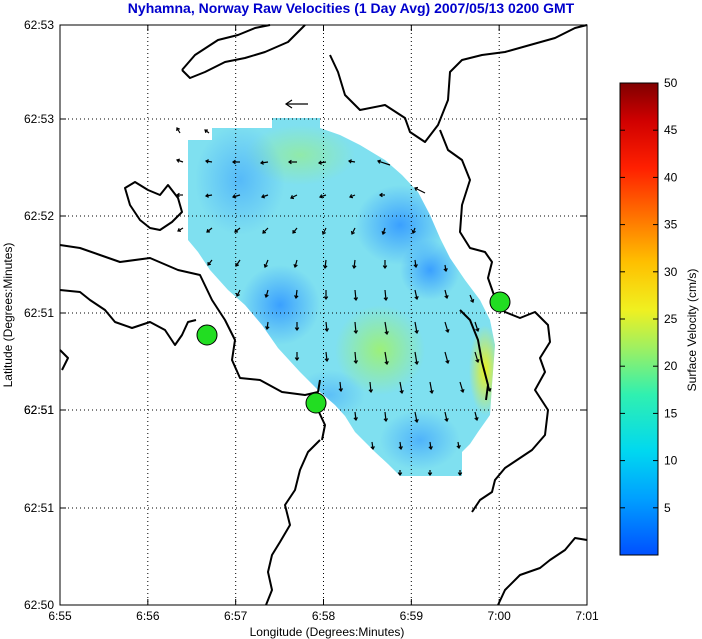 This screenshot has height=639, width=702. What do you see at coordinates (692, 330) in the screenshot?
I see `colorbar-label: Surface Velocity (cm/s)` at bounding box center [692, 330].